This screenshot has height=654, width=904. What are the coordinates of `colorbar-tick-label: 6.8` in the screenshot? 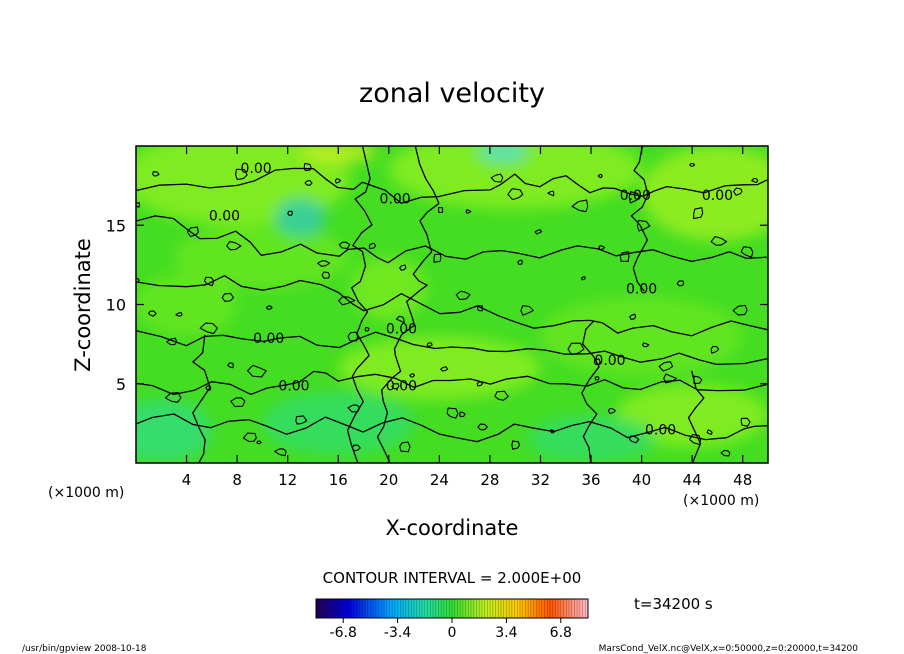 It's located at (561, 633).